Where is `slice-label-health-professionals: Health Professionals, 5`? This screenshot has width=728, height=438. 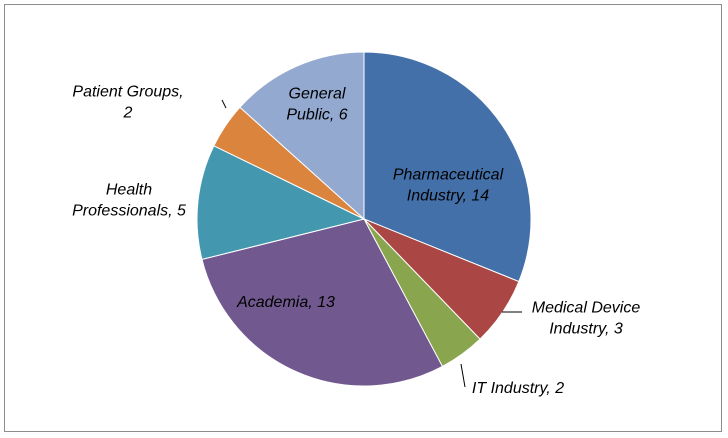
slice-label-health-professionals: Health Professionals, 5 is located at coordinates (129, 201).